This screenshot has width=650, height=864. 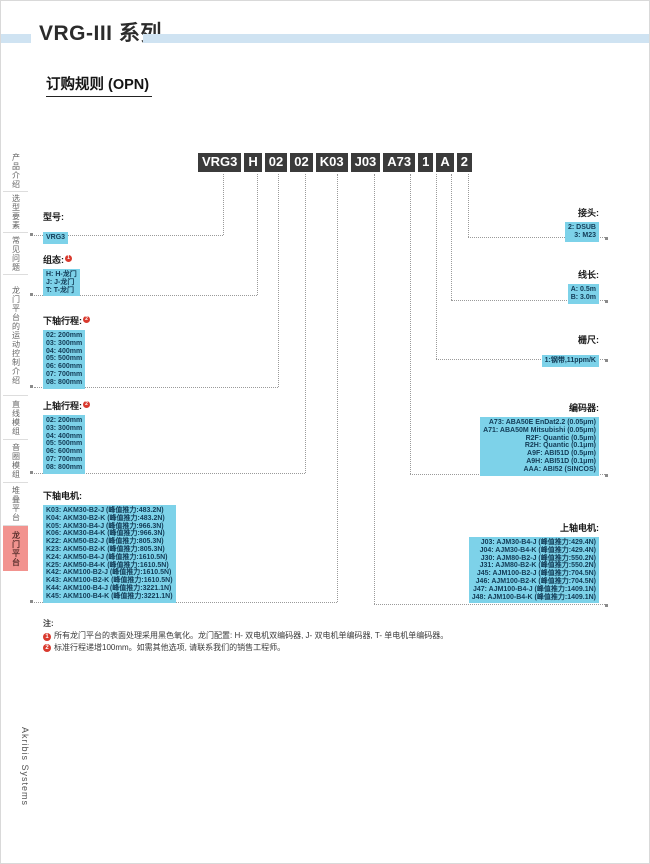 What do you see at coordinates (16, 504) in the screenshot?
I see `sidebar-tab-label: 堆叠平台` at bounding box center [16, 504].